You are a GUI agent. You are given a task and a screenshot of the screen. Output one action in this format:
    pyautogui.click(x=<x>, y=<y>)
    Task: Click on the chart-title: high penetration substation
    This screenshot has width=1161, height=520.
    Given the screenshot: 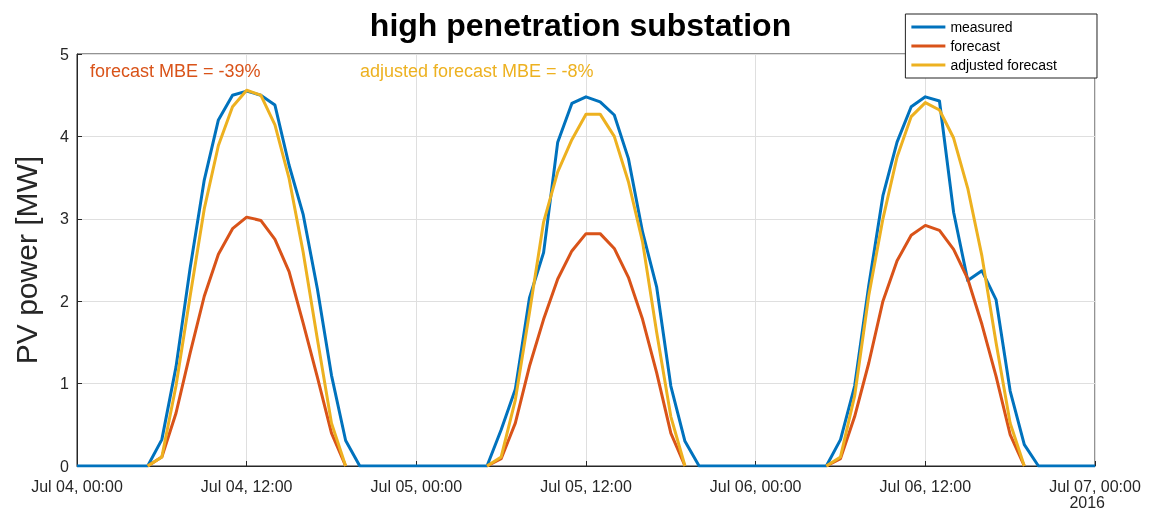 What is the action you would take?
    pyautogui.click(x=580, y=25)
    